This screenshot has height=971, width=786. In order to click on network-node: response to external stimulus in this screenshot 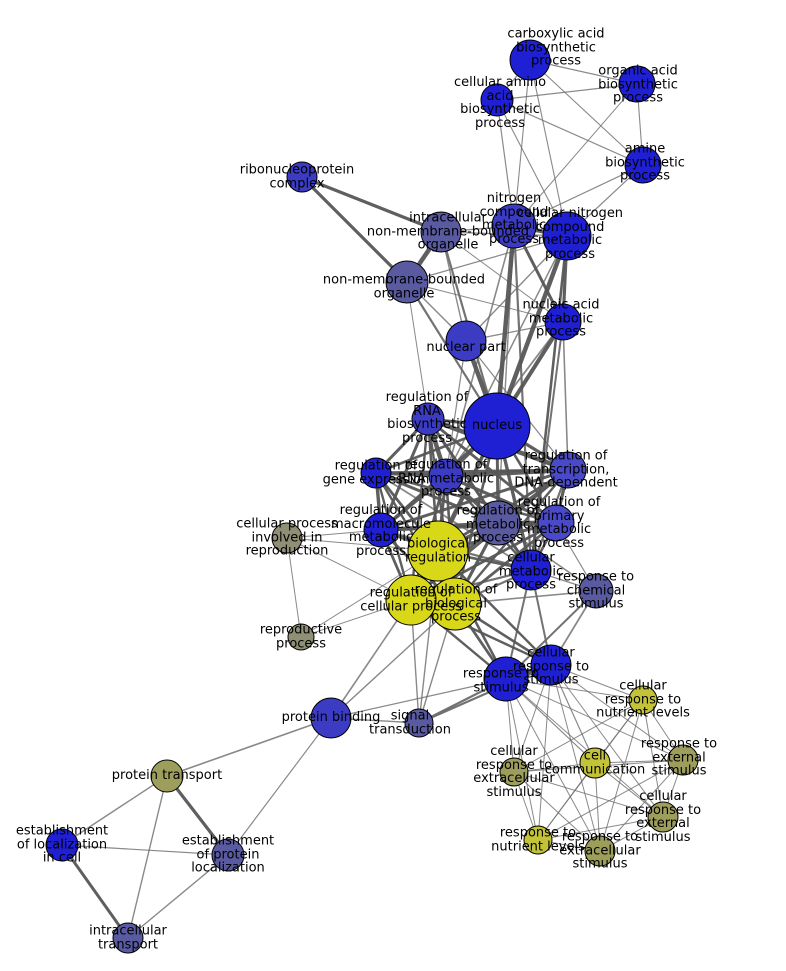, I will do `click(683, 760)`.